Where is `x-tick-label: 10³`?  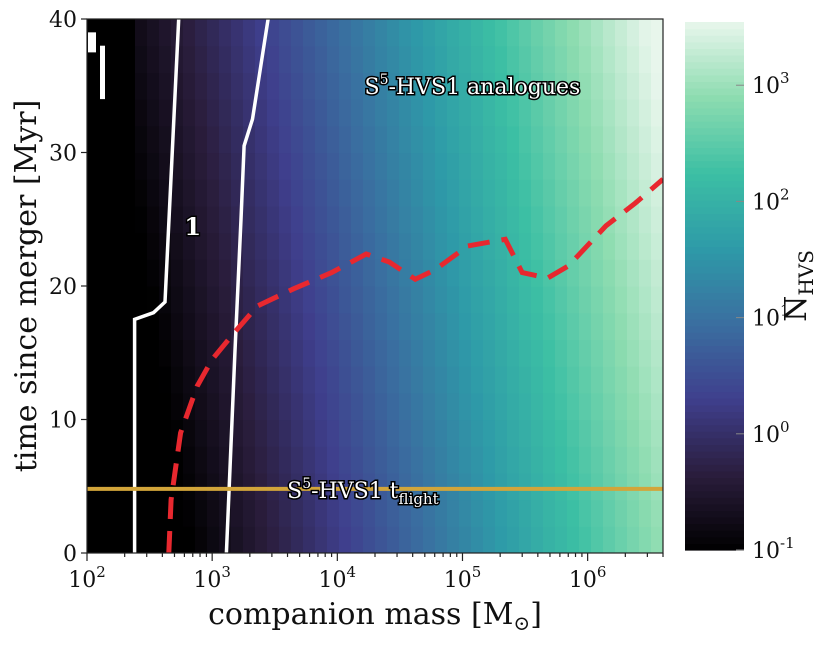 x-tick-label: 10³ is located at coordinates (212, 578).